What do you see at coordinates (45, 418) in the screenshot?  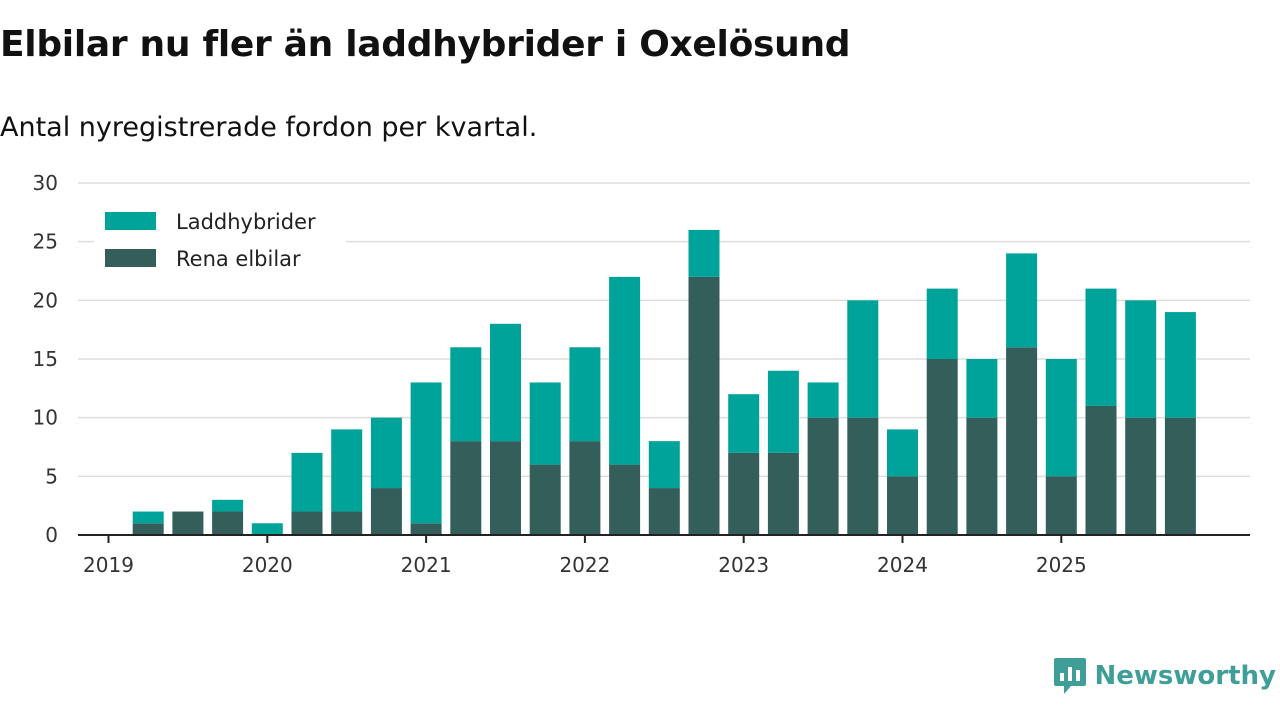 I see `y-tick-label: 10` at bounding box center [45, 418].